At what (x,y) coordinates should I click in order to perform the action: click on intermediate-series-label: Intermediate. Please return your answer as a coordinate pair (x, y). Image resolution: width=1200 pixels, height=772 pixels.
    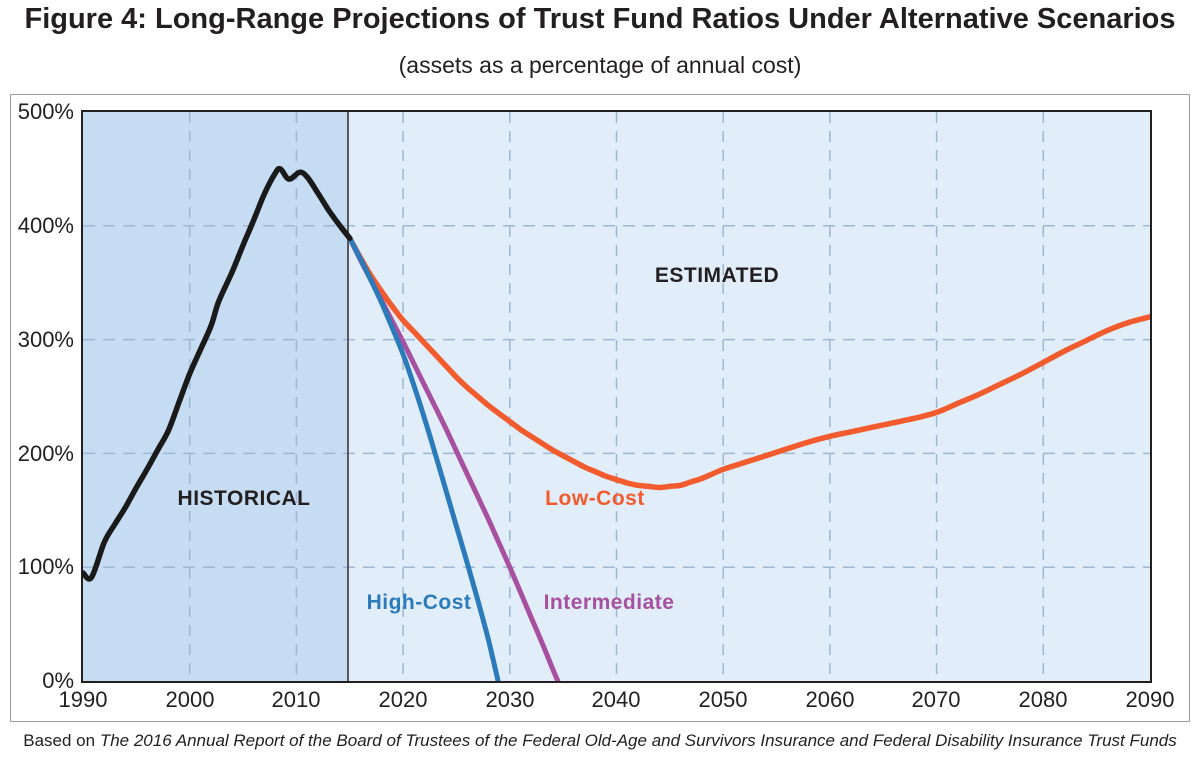
    Looking at the image, I should click on (609, 602).